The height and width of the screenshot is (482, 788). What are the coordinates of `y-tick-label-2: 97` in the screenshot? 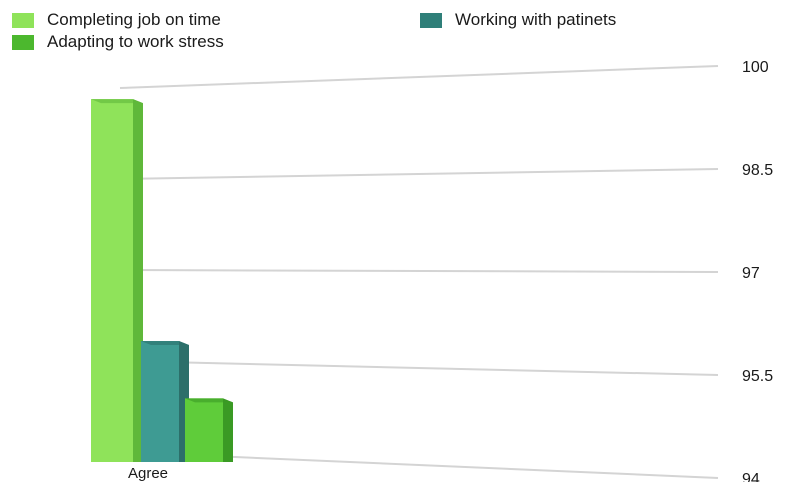 It's located at (751, 273).